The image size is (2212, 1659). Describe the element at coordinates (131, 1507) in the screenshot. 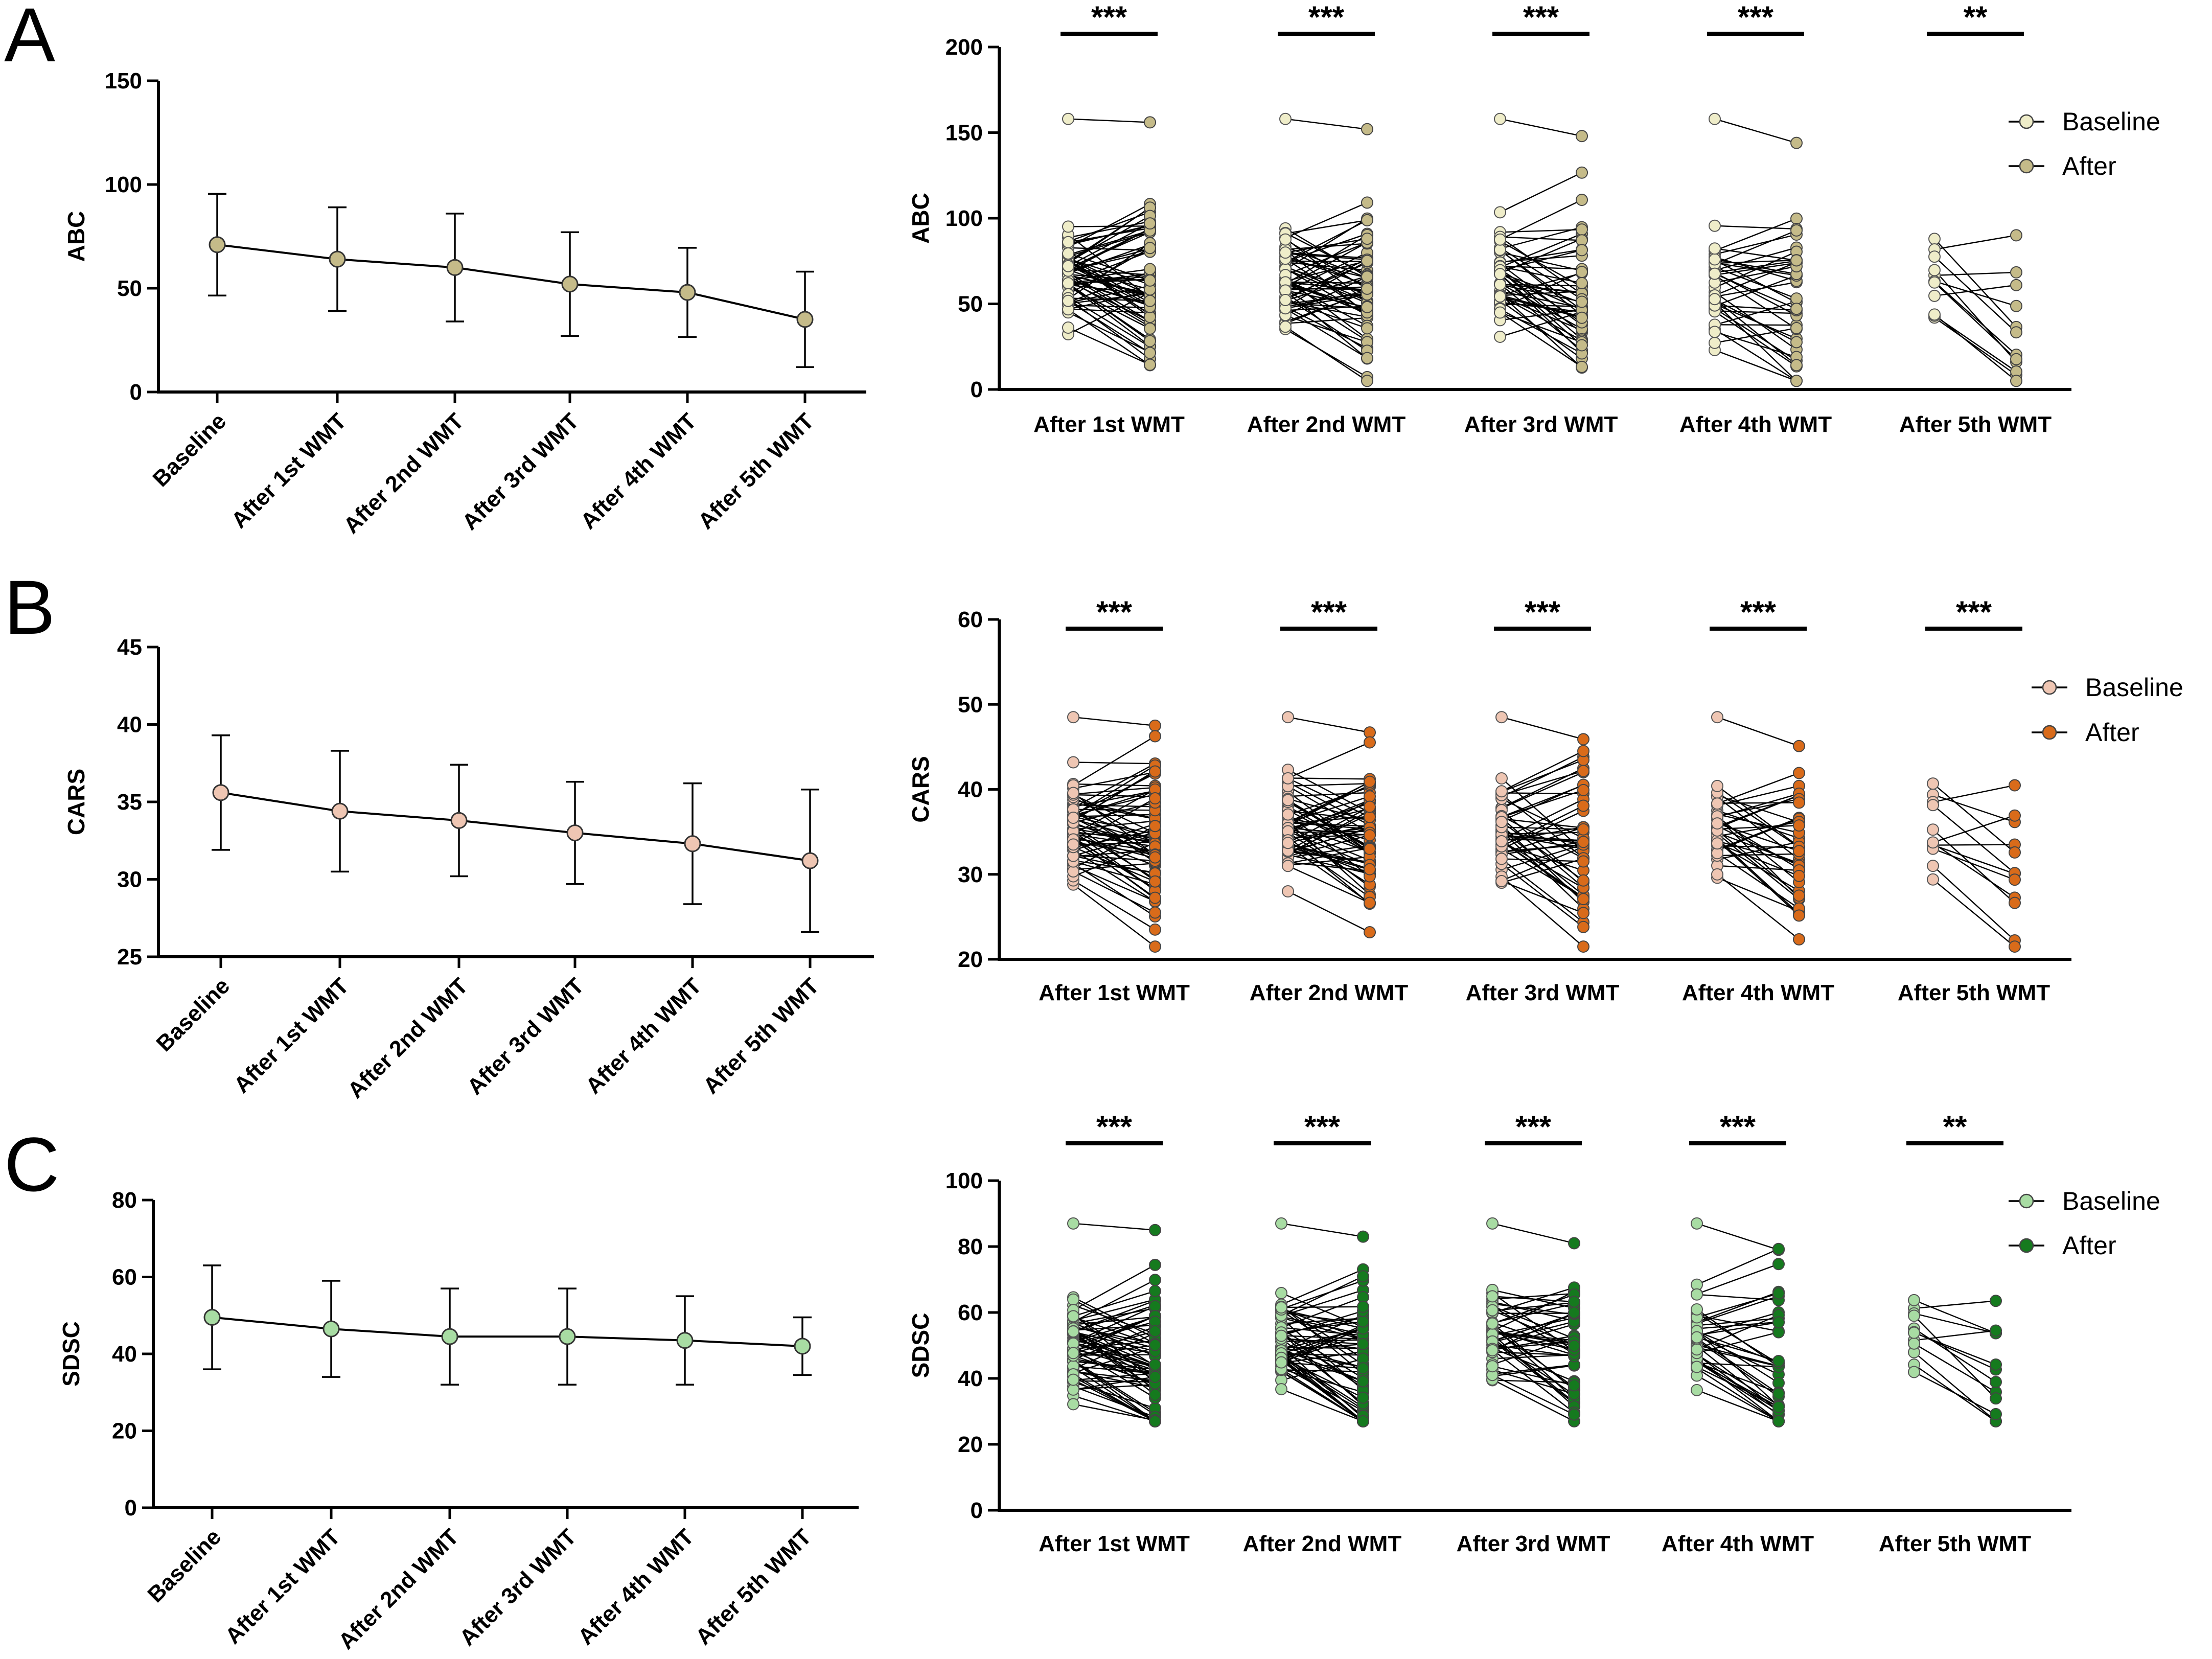

I see `y-tick-label: 0` at that location.